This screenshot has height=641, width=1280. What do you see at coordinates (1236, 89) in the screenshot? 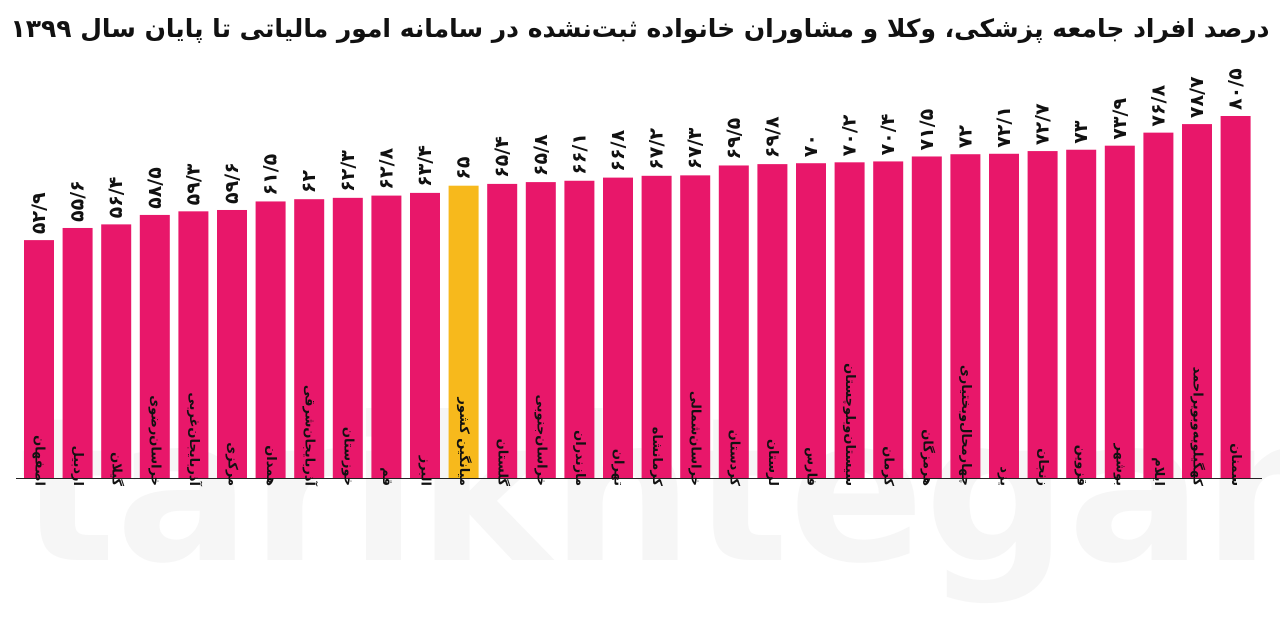
I see `bar-value-label: ۸۰/۵` at bounding box center [1236, 89].